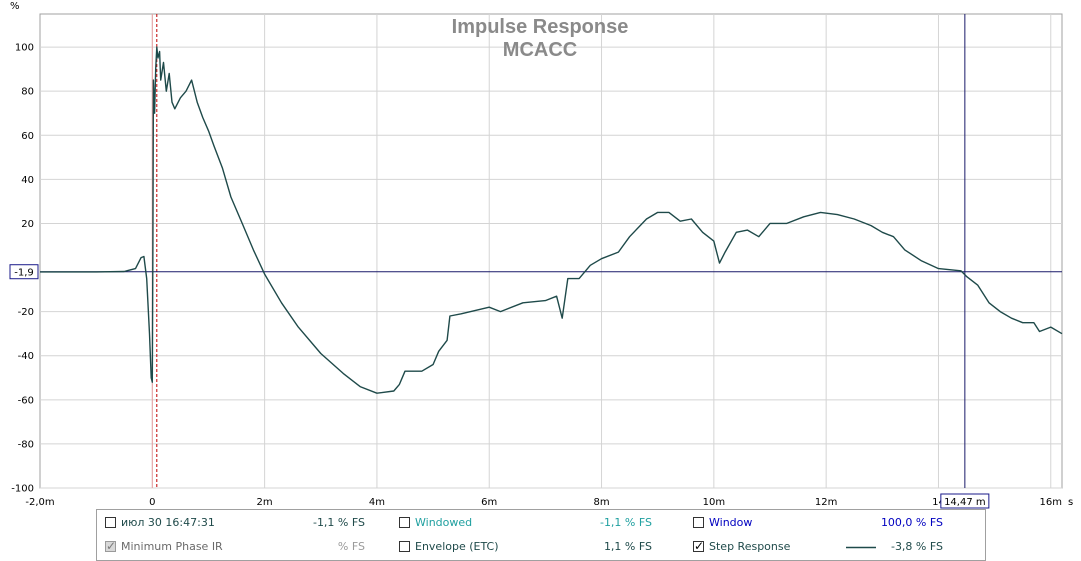  What do you see at coordinates (489, 502) in the screenshot?
I see `x-tick-label: 6m` at bounding box center [489, 502].